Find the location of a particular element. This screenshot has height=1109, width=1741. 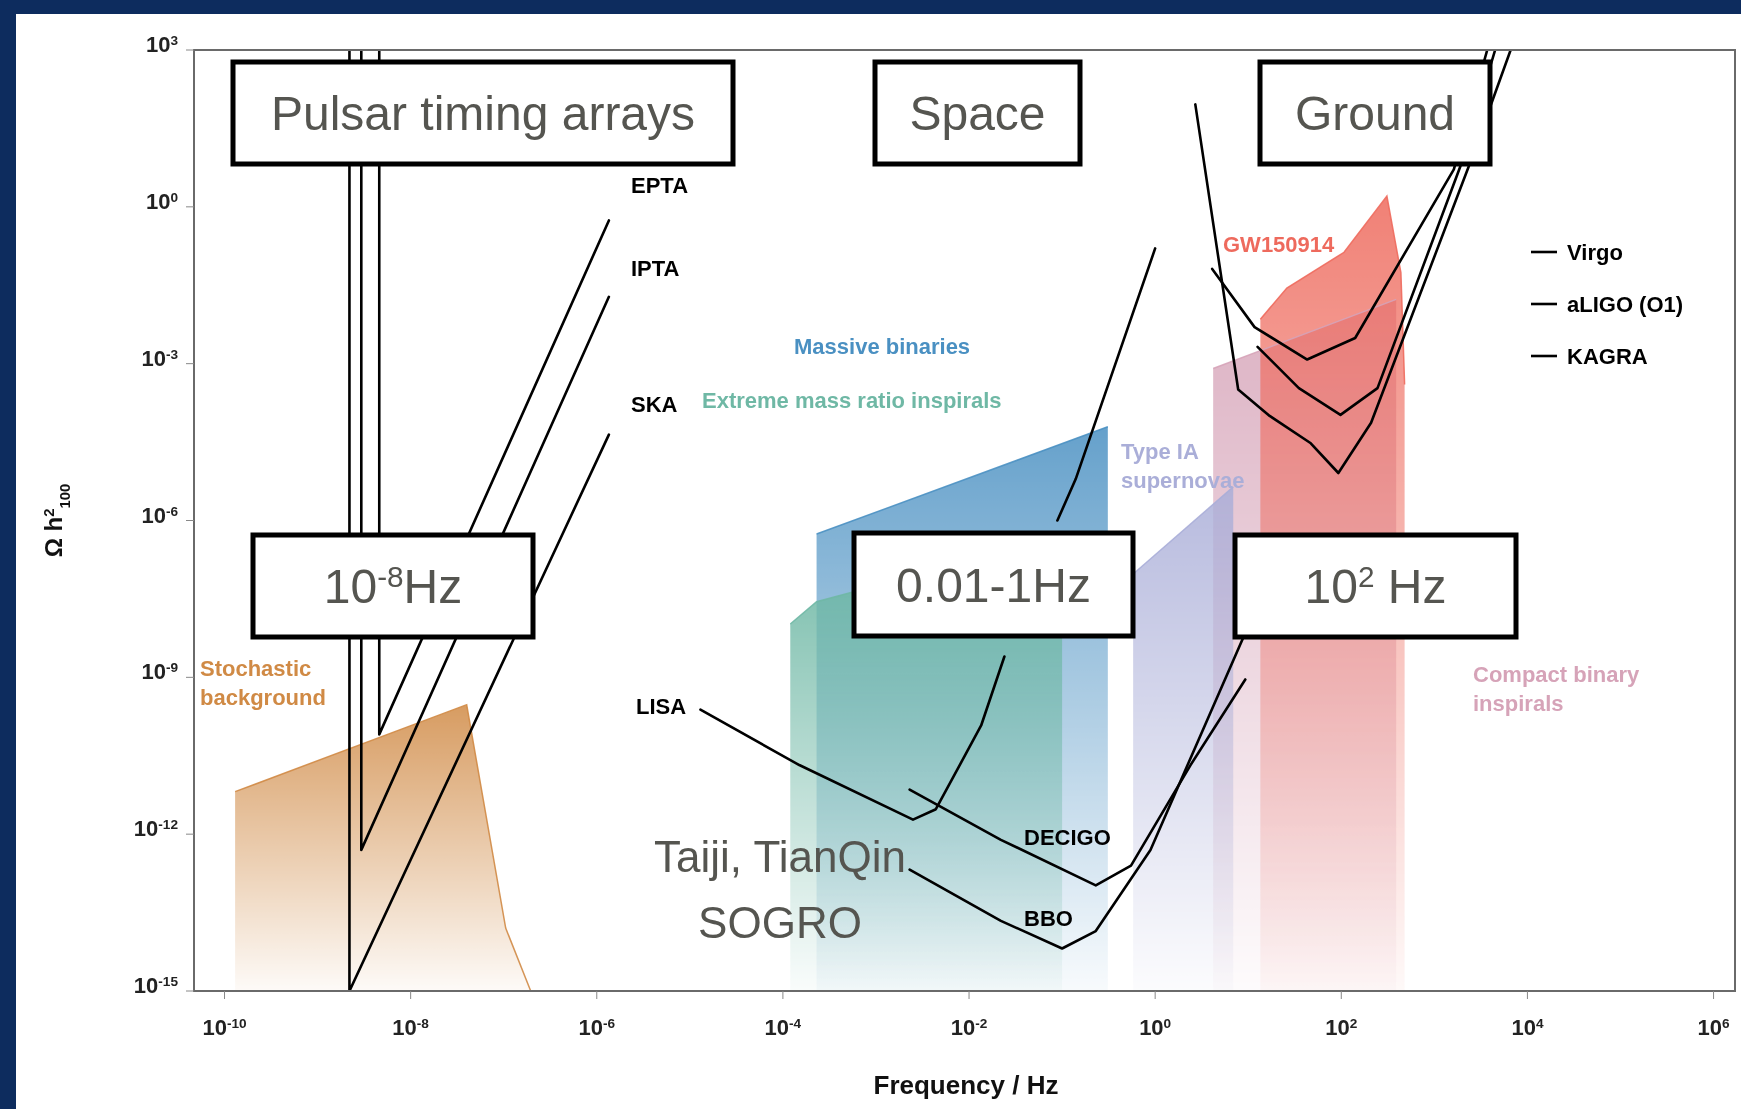

annotation: Taiji, TianQin is located at coordinates (780, 856).